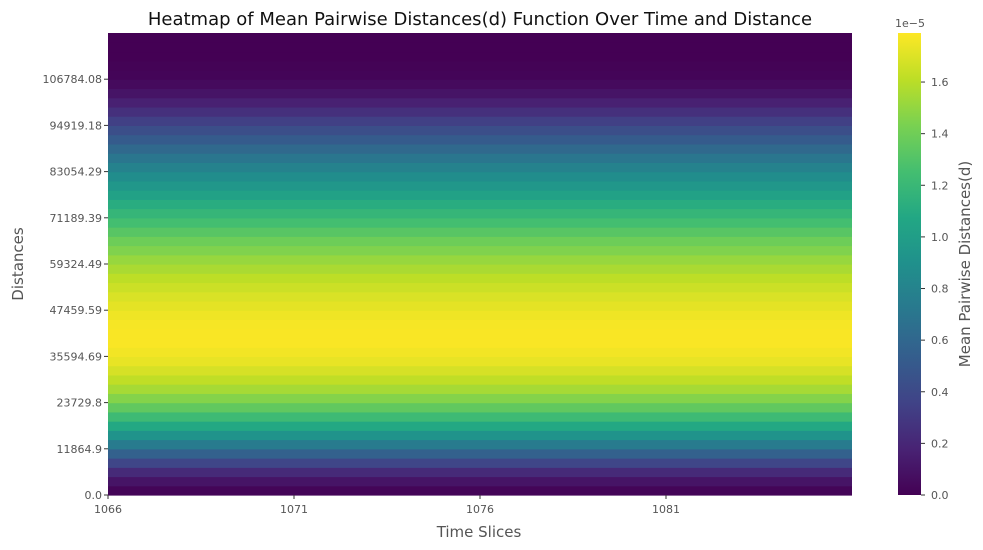 The image size is (983, 550). What do you see at coordinates (940, 495) in the screenshot?
I see `colorbar-tick-label: 0.0` at bounding box center [940, 495].